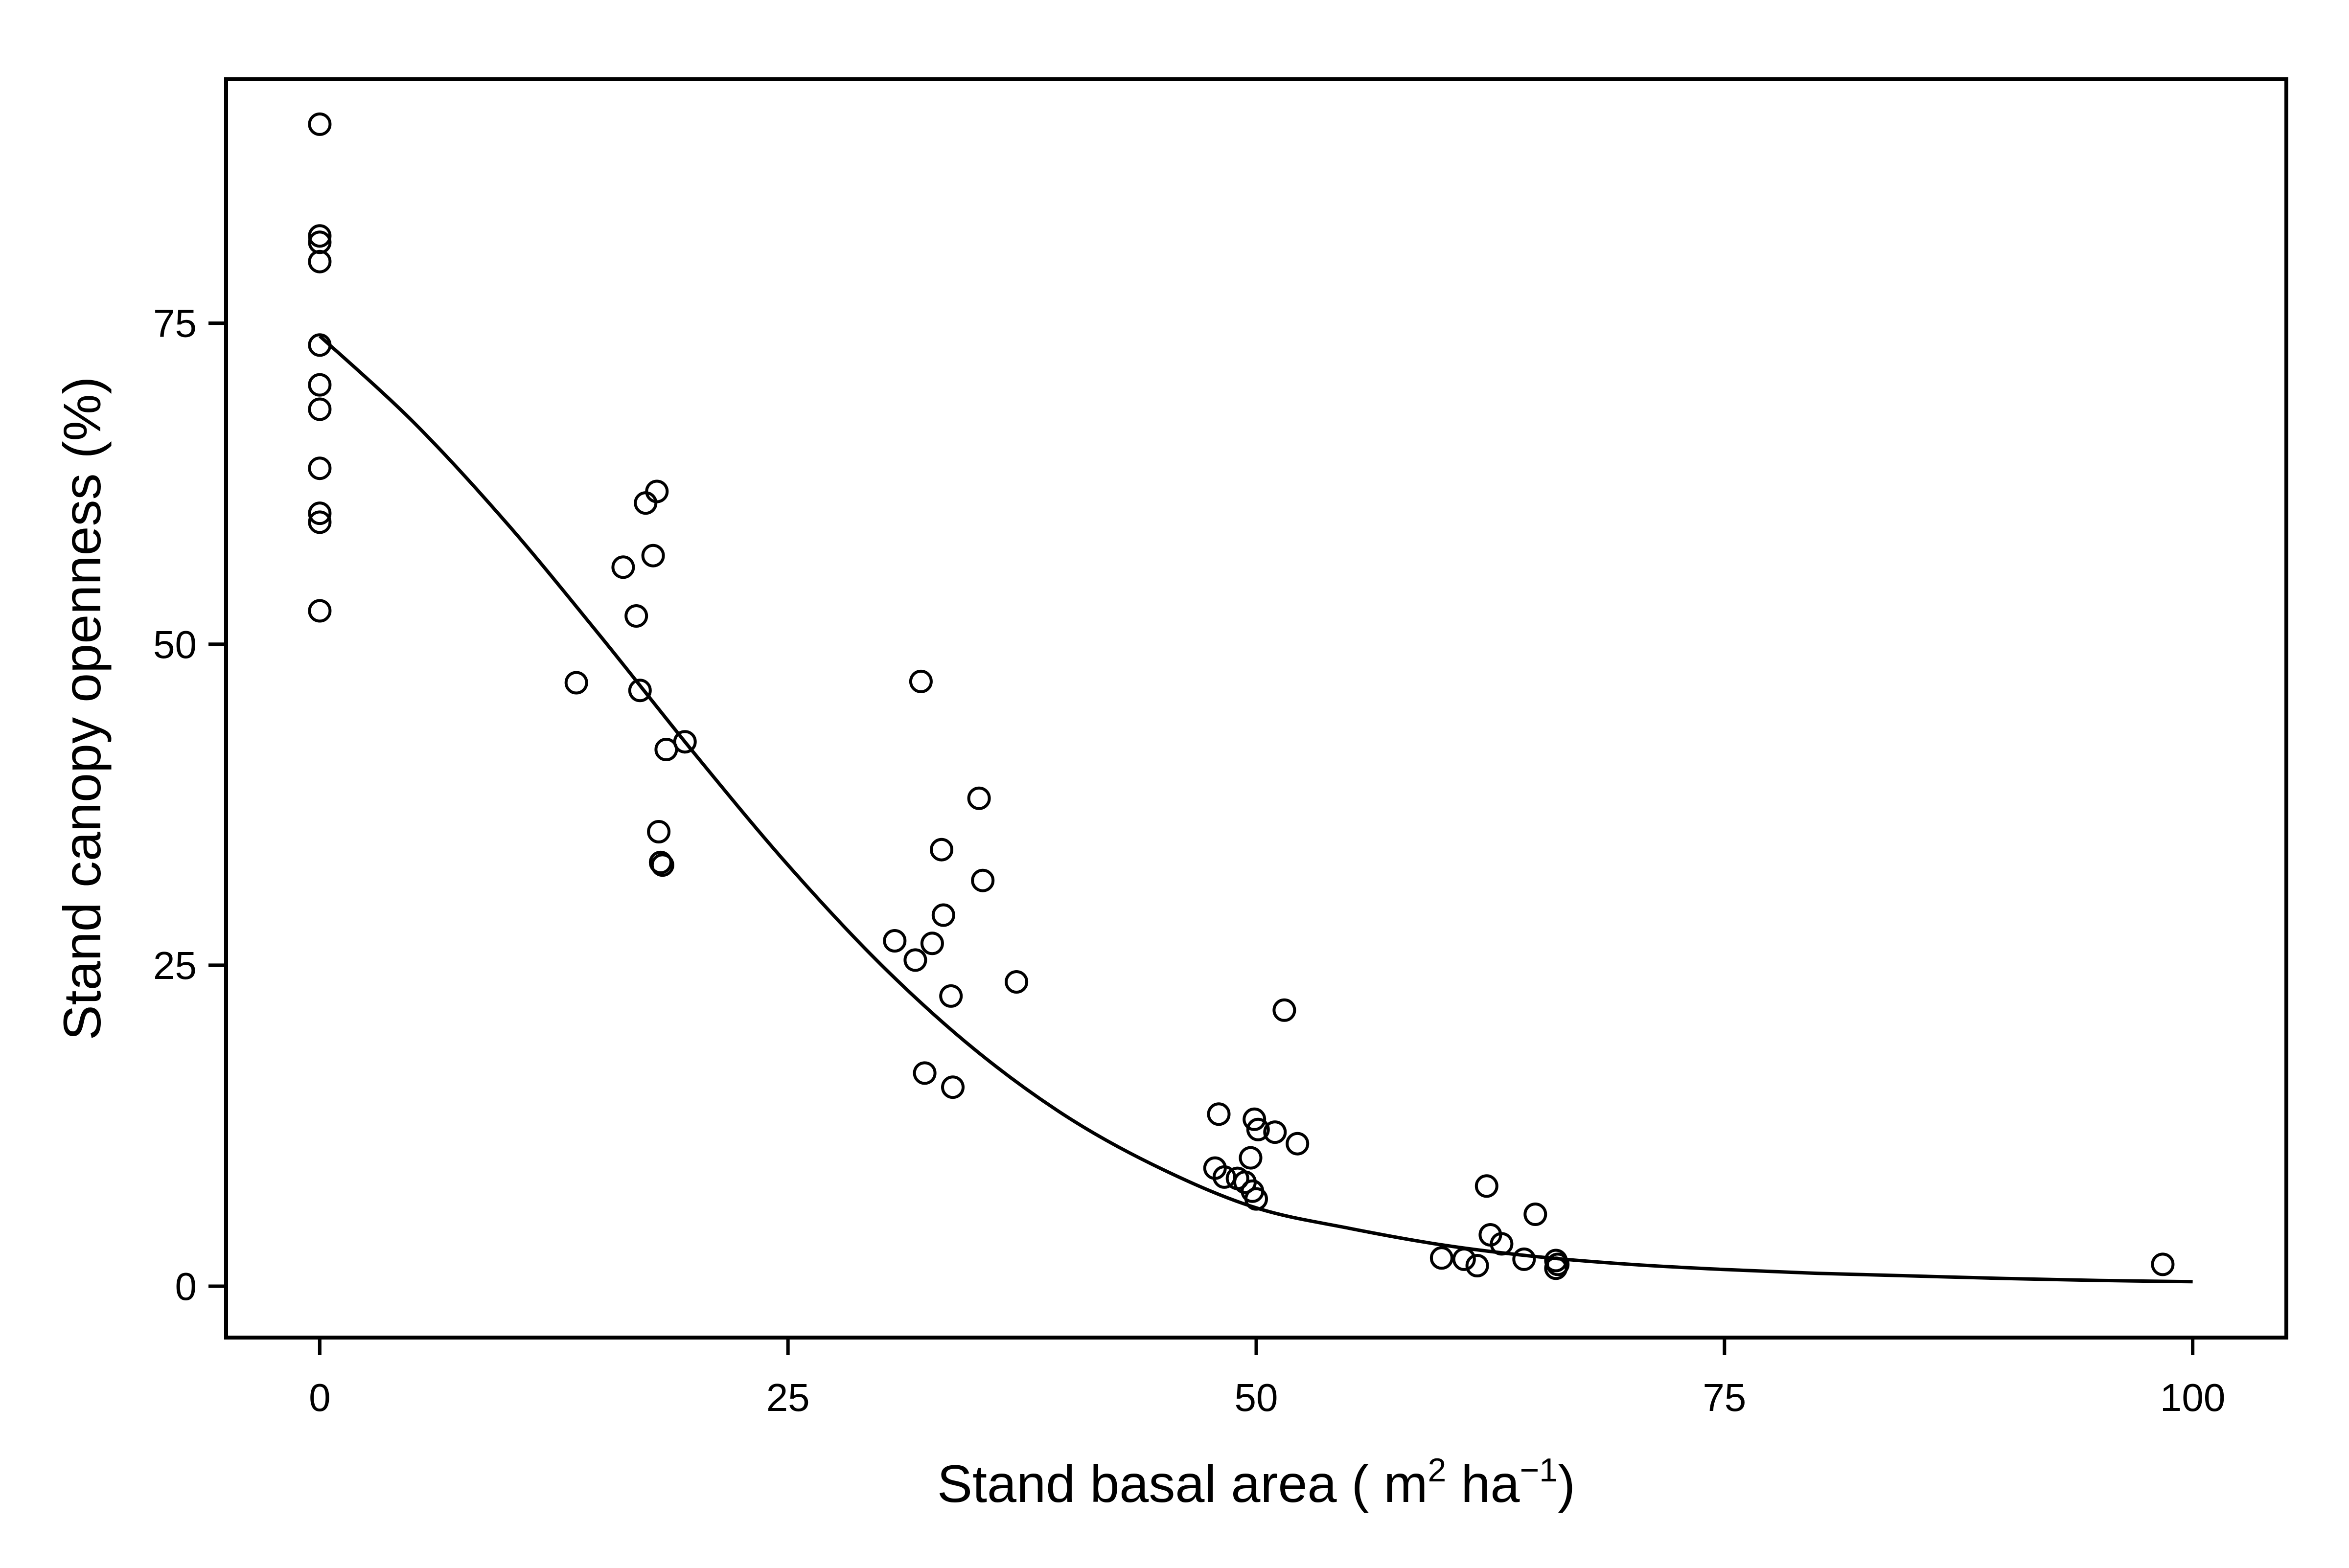  I want to click on y-axis: 0 25 50 75, so click(189, 805).